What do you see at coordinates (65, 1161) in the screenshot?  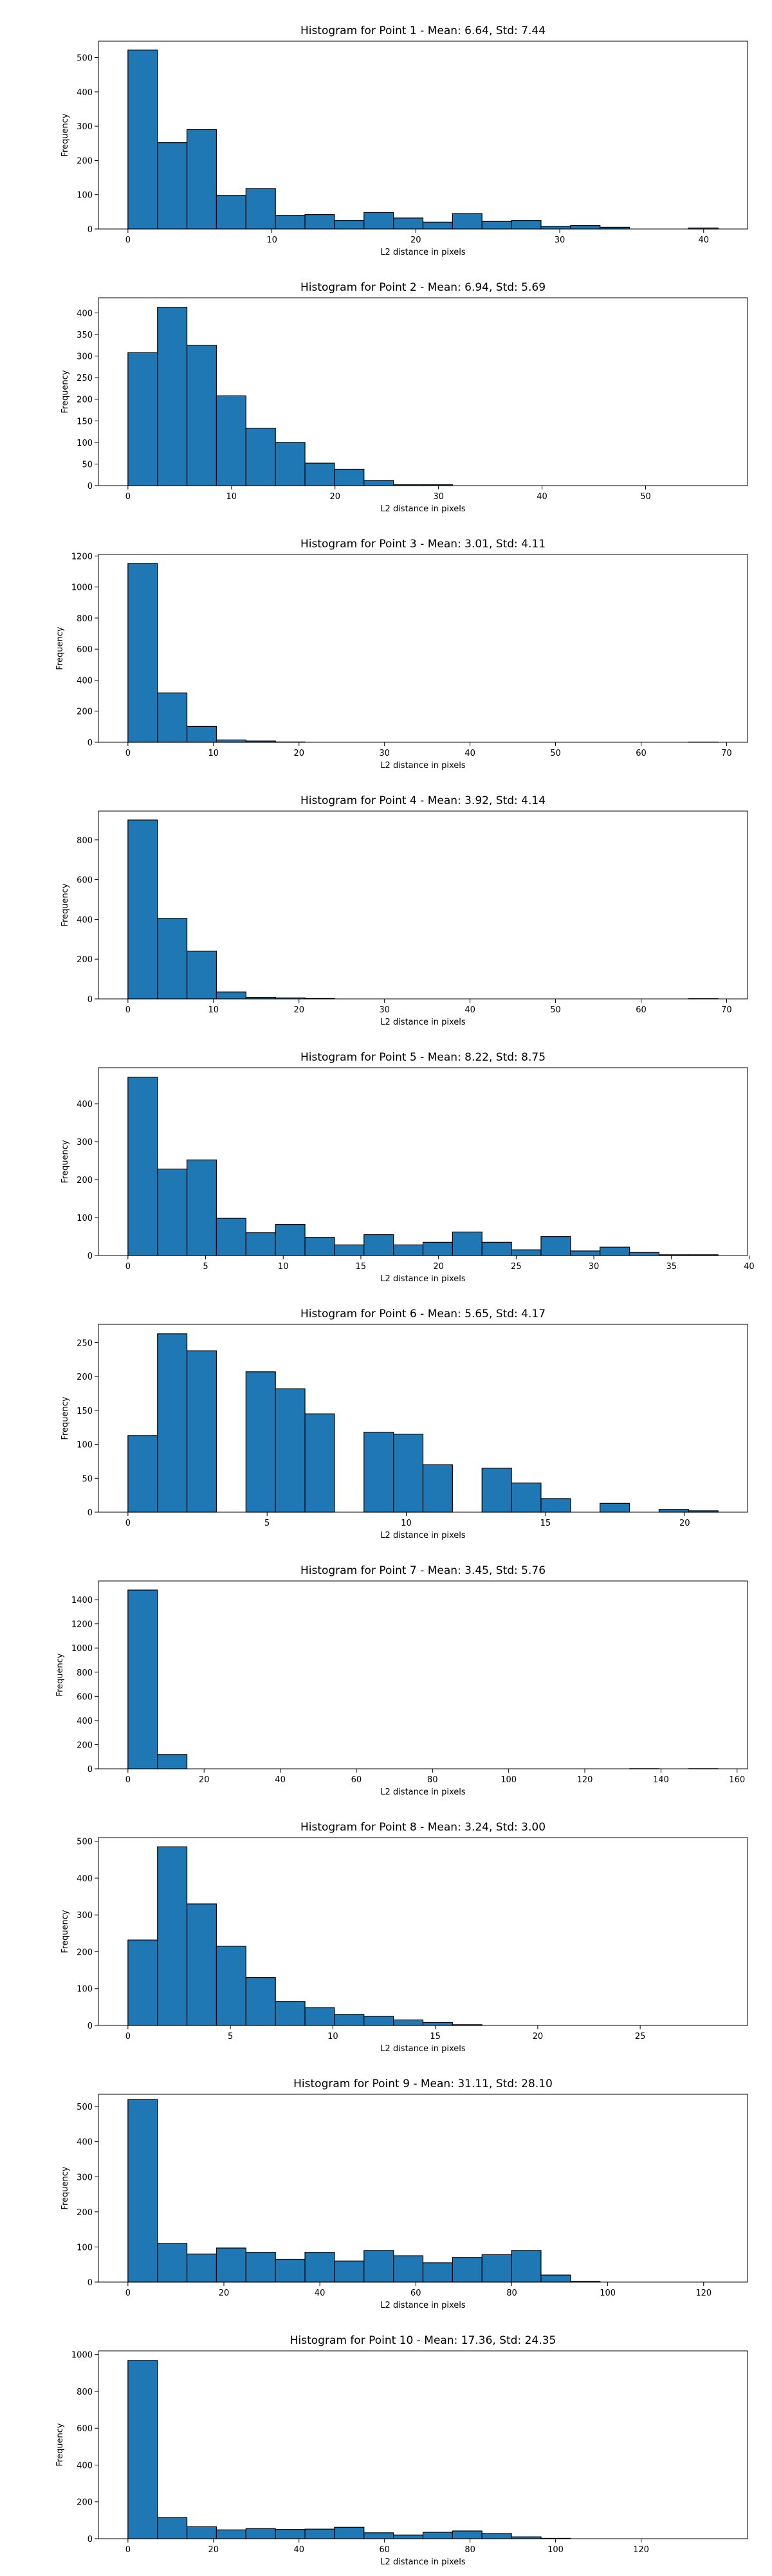 I see `y-axis-label: Frequency` at bounding box center [65, 1161].